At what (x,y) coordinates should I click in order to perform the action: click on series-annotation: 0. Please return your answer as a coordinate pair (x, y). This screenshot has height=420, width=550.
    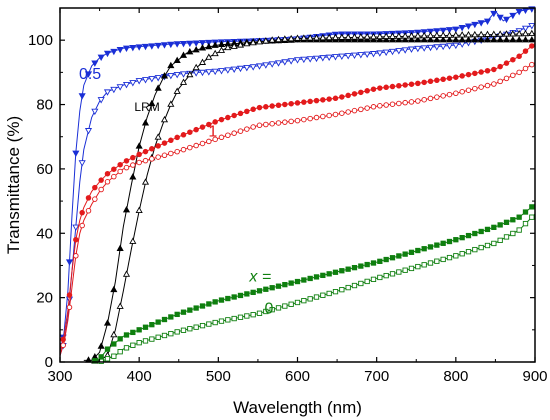
    Looking at the image, I should click on (269, 309).